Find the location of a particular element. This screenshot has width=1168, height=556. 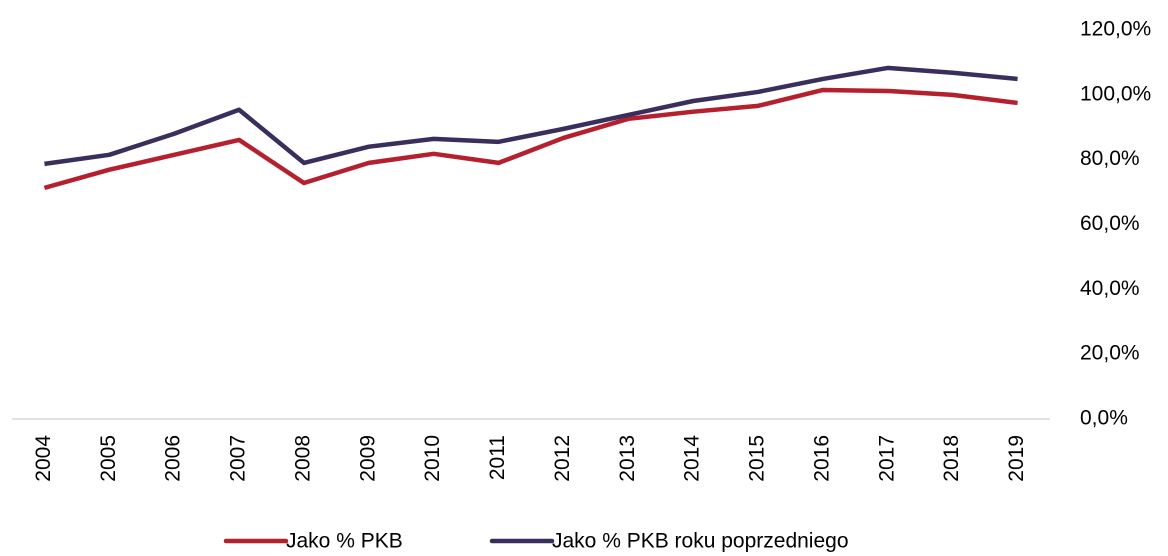

x-tick-label: 2016 is located at coordinates (821, 458).